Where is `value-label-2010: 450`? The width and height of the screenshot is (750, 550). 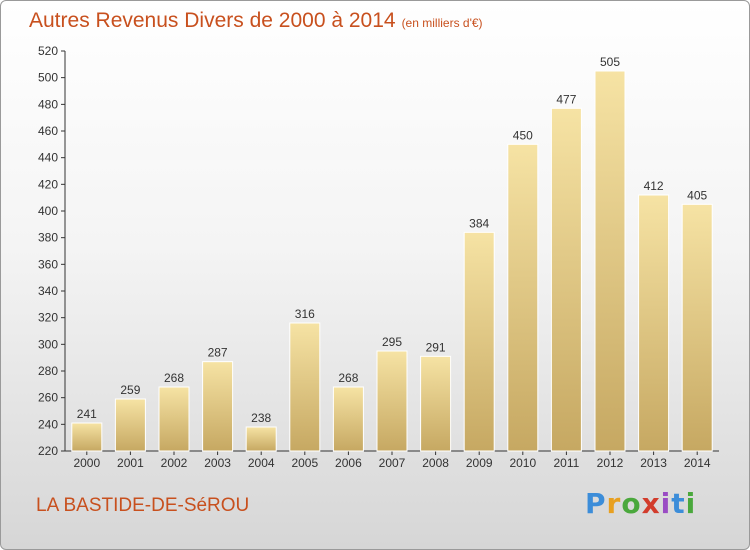 value-label-2010: 450 is located at coordinates (523, 135).